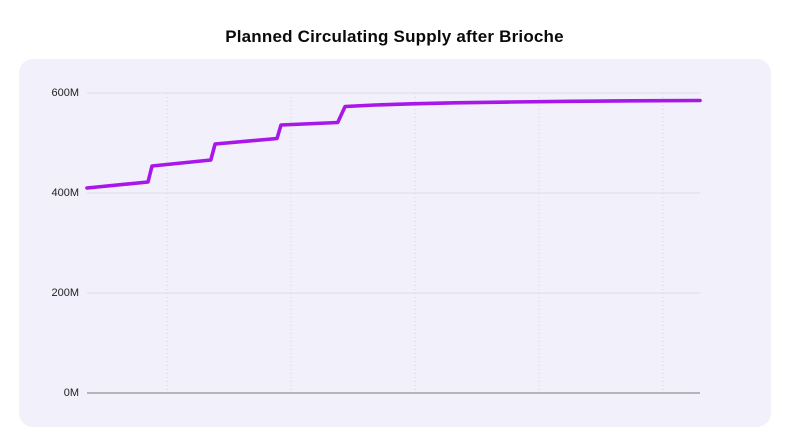 The height and width of the screenshot is (440, 789). What do you see at coordinates (71, 393) in the screenshot?
I see `y-tick-label: 0M` at bounding box center [71, 393].